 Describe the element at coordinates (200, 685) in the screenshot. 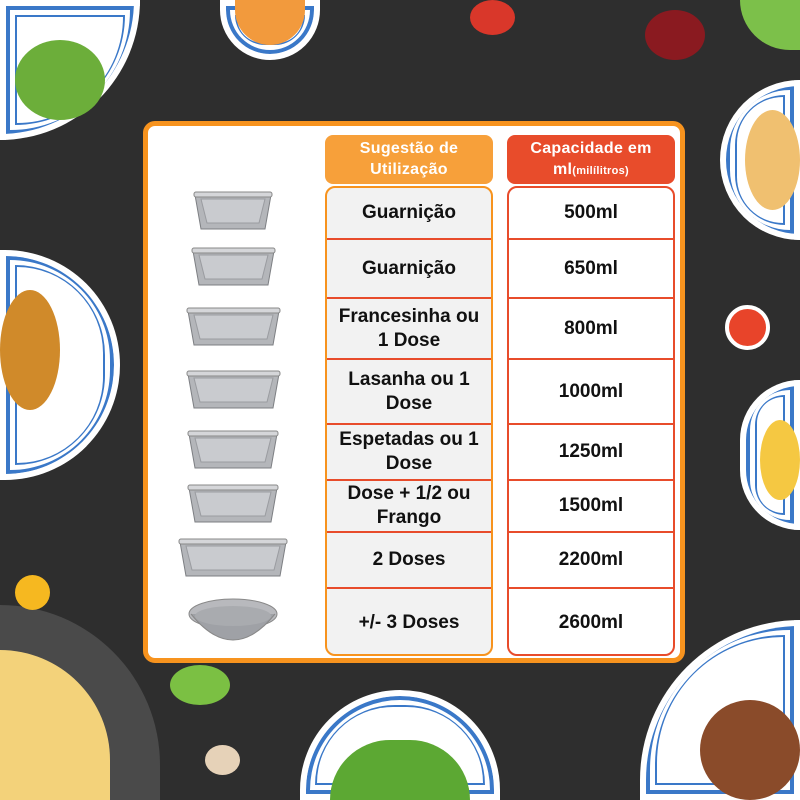

I see `pepper-decoration` at that location.